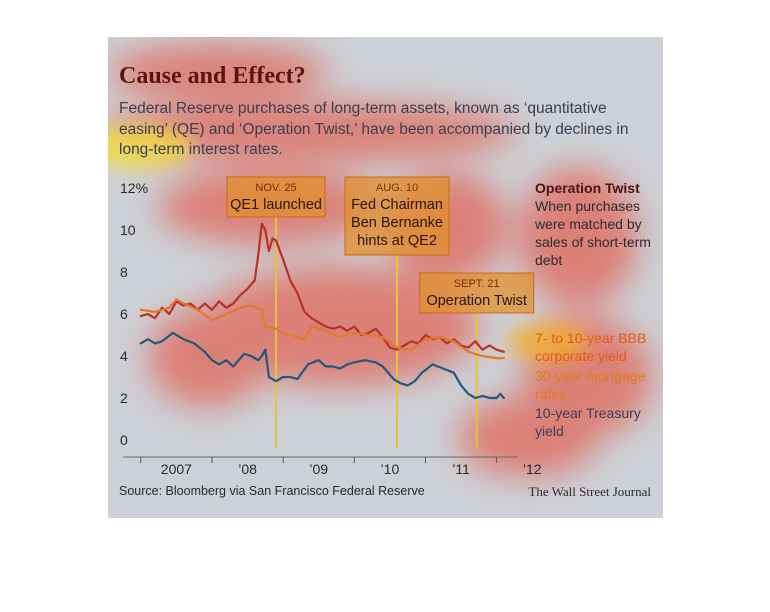 This screenshot has width=770, height=612. I want to click on legend-treasury-yield: 10-year Treasury yield, so click(588, 422).